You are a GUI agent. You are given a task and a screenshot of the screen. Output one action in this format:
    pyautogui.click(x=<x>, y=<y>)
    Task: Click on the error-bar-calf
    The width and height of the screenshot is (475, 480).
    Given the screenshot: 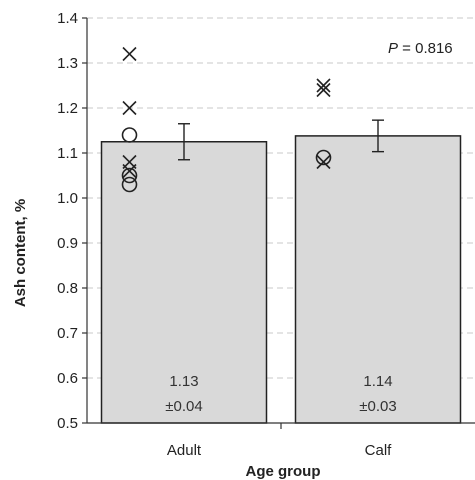 What is the action you would take?
    pyautogui.click(x=378, y=136)
    